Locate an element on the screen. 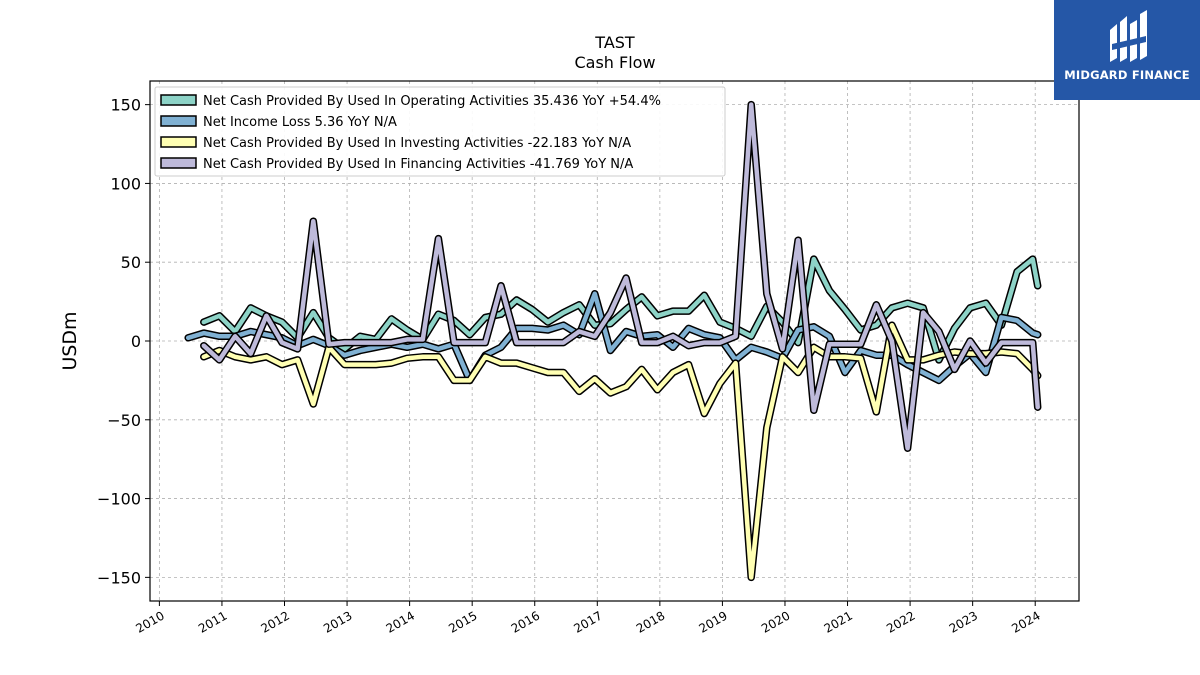 The width and height of the screenshot is (1200, 675). x-tick-label: 2018 is located at coordinates (650, 621).